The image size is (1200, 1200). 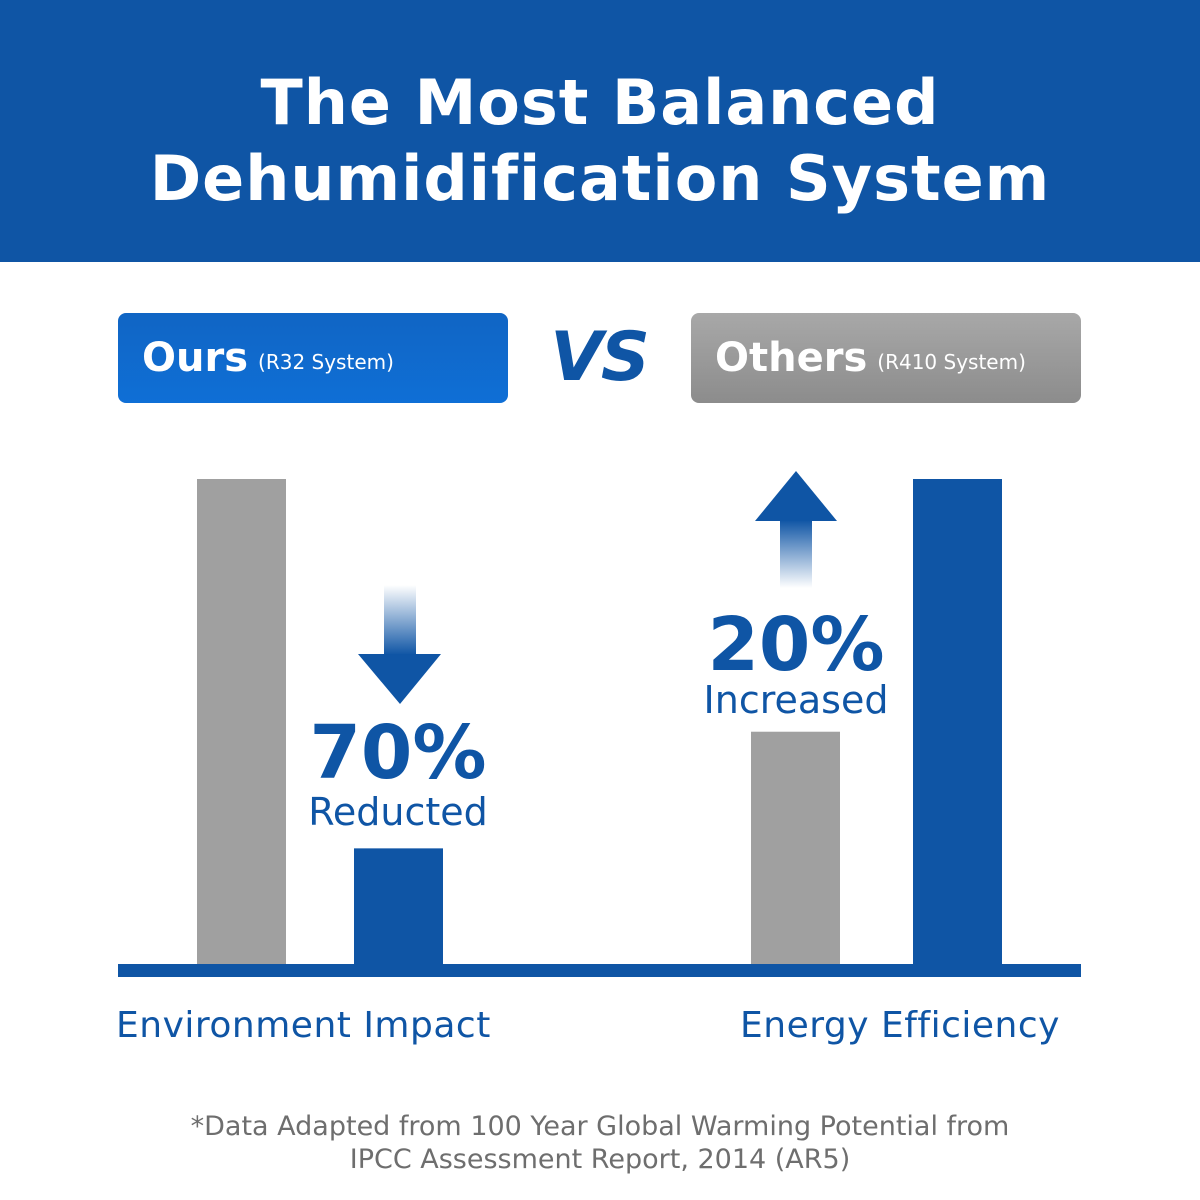 I want to click on annotation-value-environment: 70%, so click(x=398, y=753).